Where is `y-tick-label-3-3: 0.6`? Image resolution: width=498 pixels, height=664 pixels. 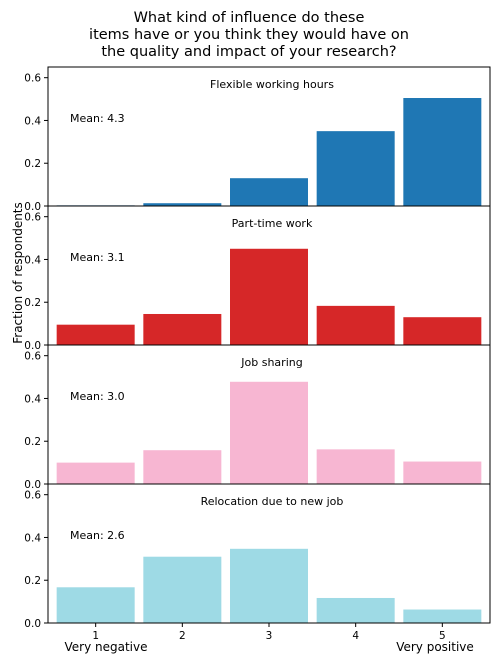
y-tick-label-3-3: 0.6 is located at coordinates (32, 356).